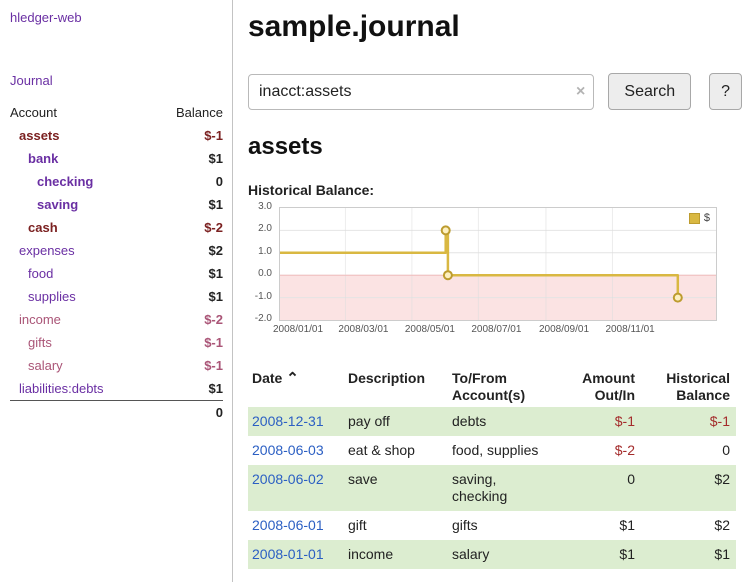 This screenshot has width=742, height=582. What do you see at coordinates (624, 421) in the screenshot?
I see `transaction-amount: $-1` at bounding box center [624, 421].